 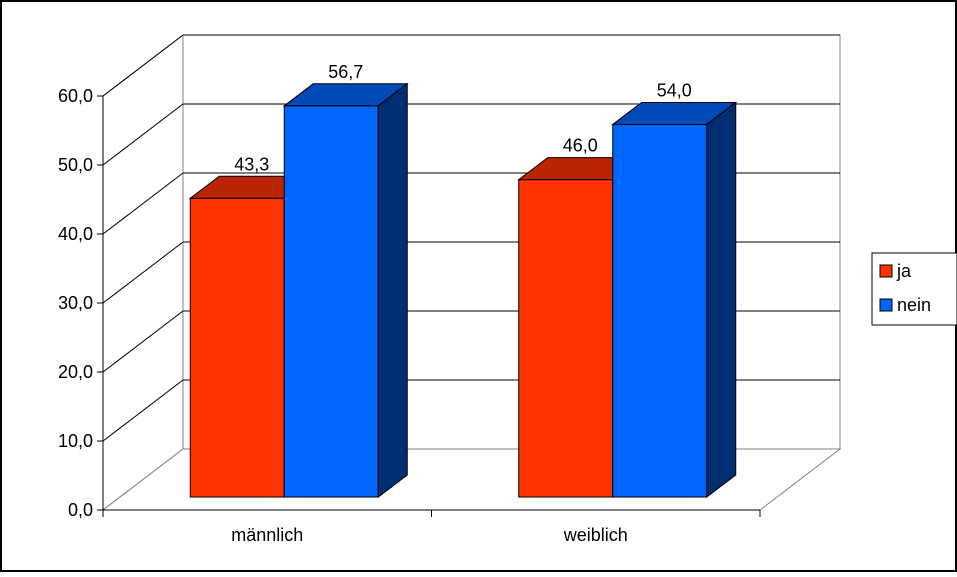 I want to click on legend-swatch-nein, so click(x=886, y=305).